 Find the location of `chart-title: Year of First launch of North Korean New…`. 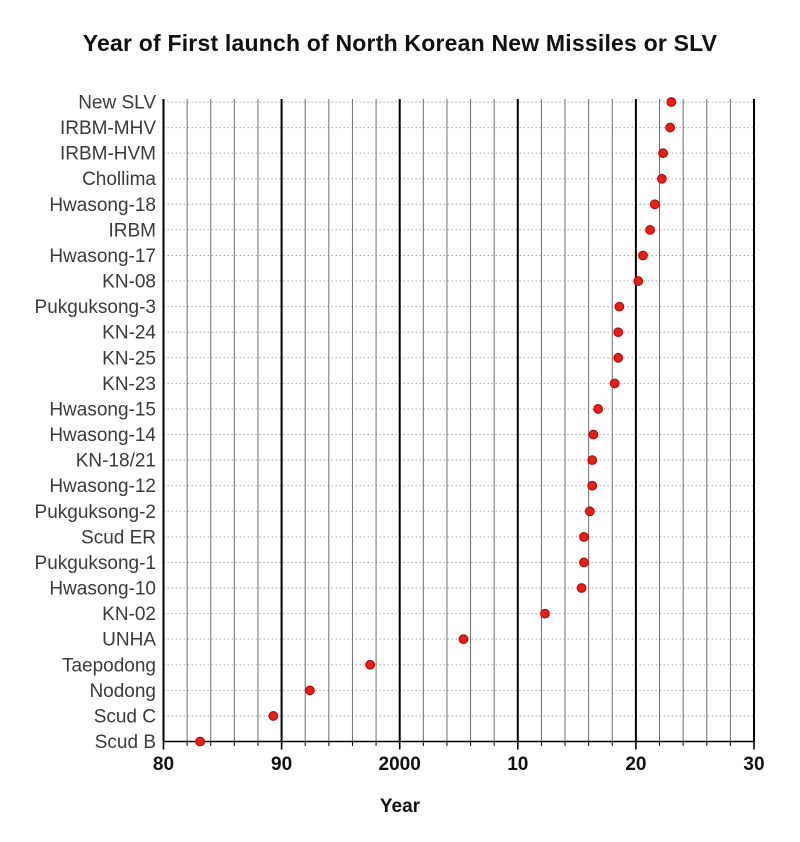

chart-title: Year of First launch of North Korean New… is located at coordinates (400, 43).